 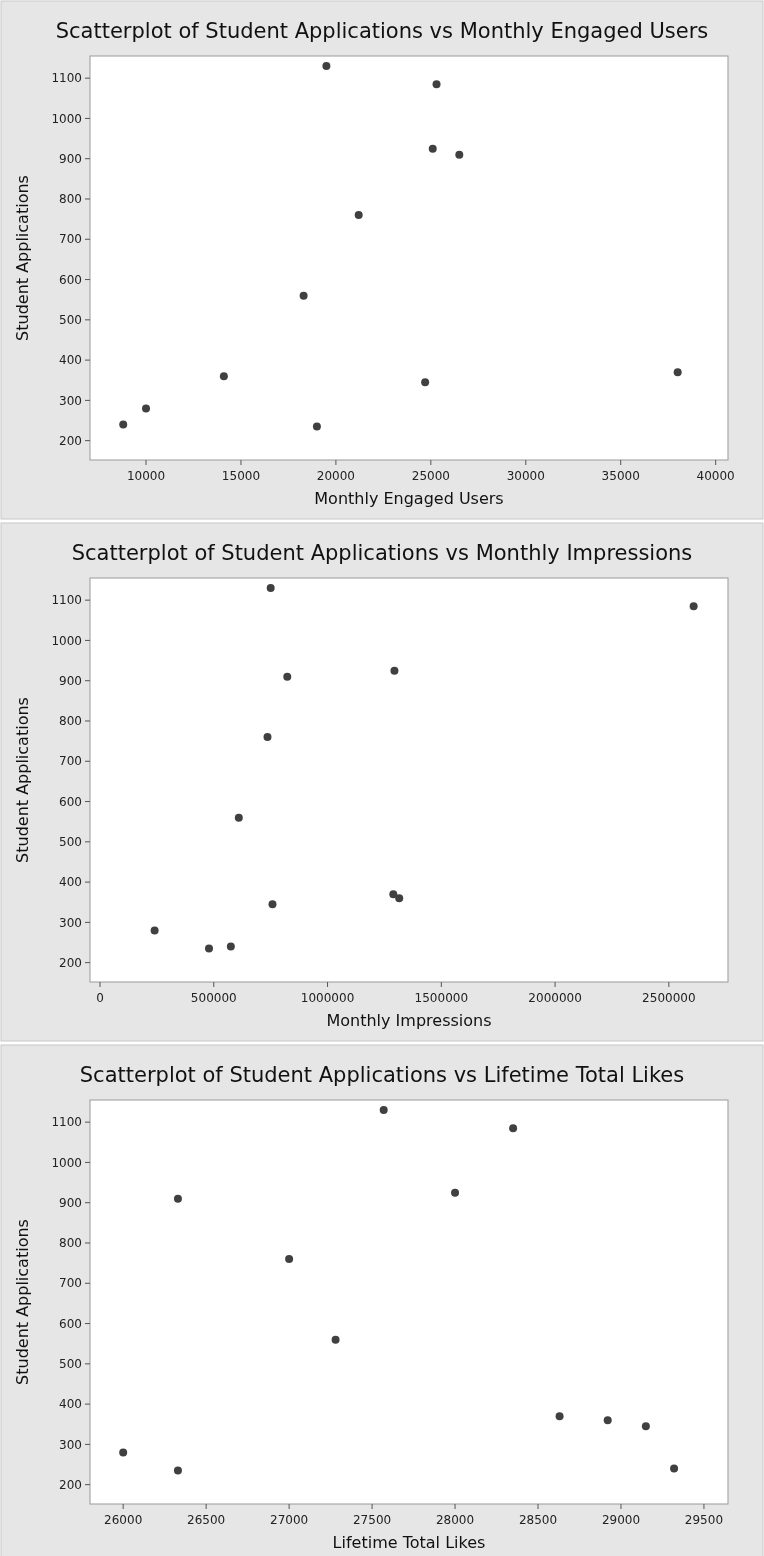 I want to click on x-tick-label: 27500, so click(x=372, y=1520).